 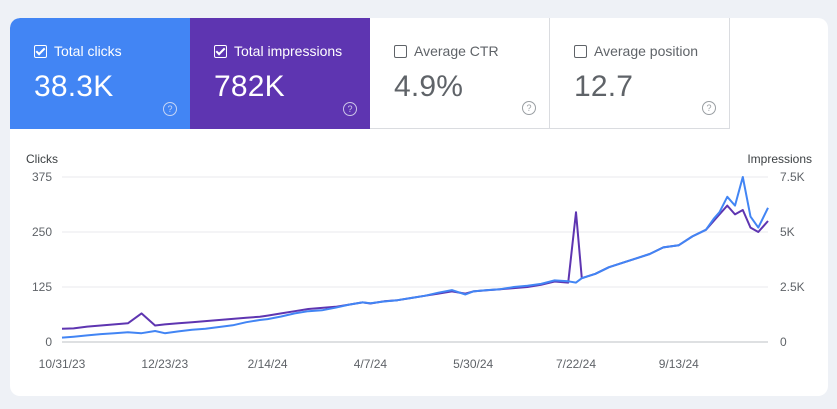 I want to click on metric-total-impressions: Total impressions 782K ?, so click(x=280, y=73).